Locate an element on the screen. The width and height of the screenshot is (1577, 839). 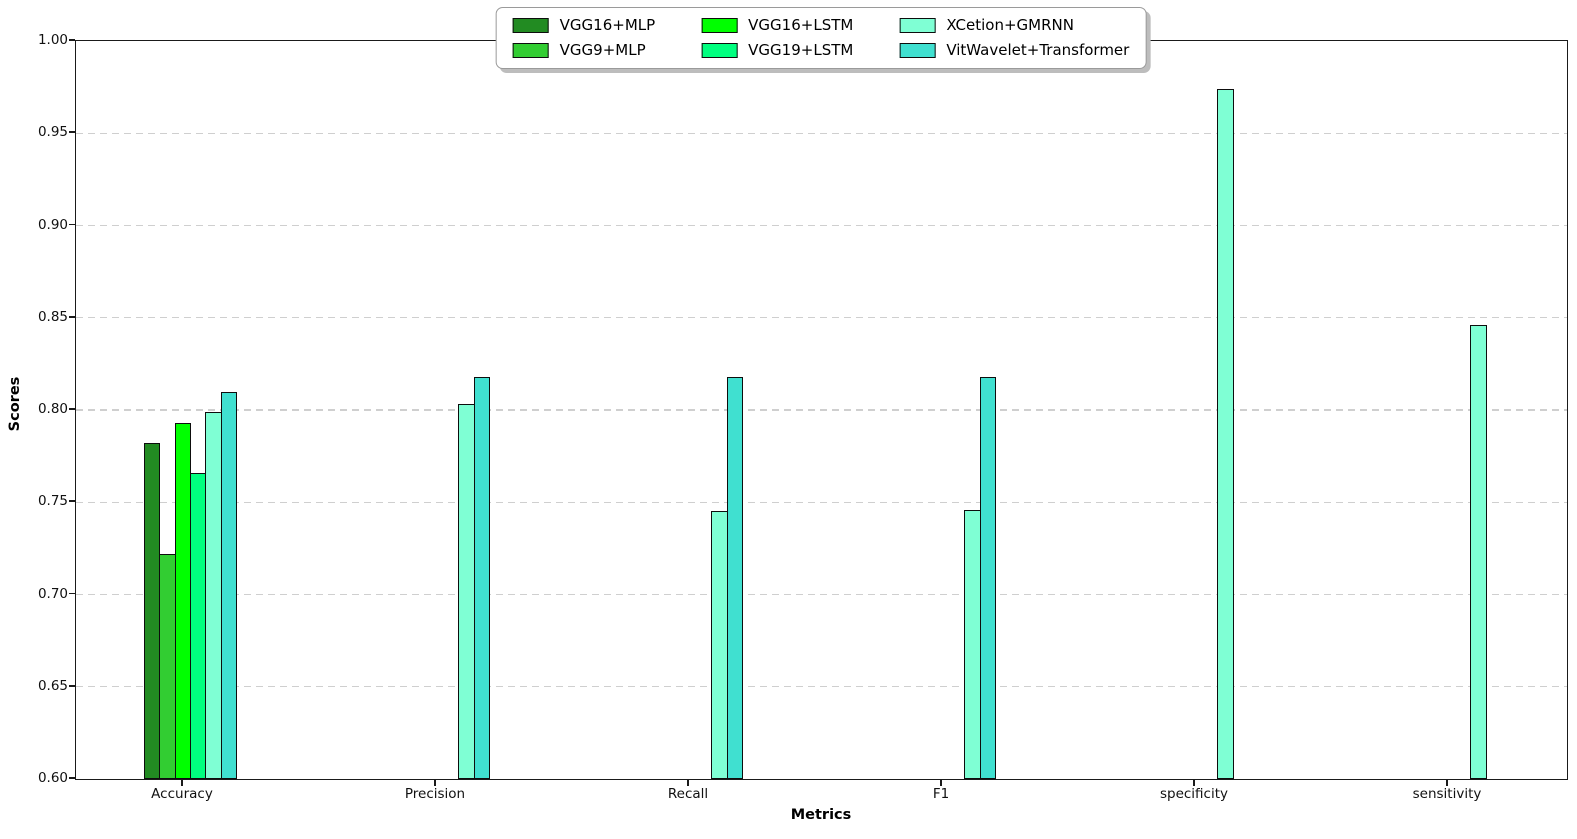
x-tick-label: Accuracy is located at coordinates (182, 794).